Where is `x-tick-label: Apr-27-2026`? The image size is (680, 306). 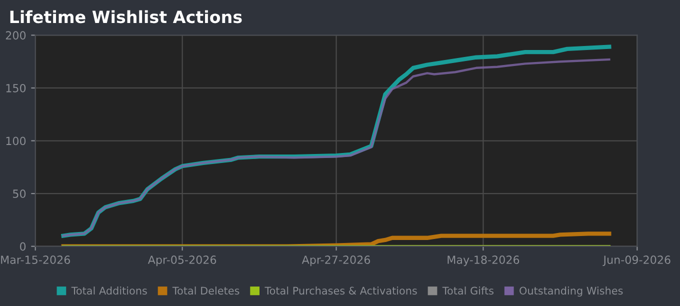 x-tick-label: Apr-27-2026 is located at coordinates (336, 261).